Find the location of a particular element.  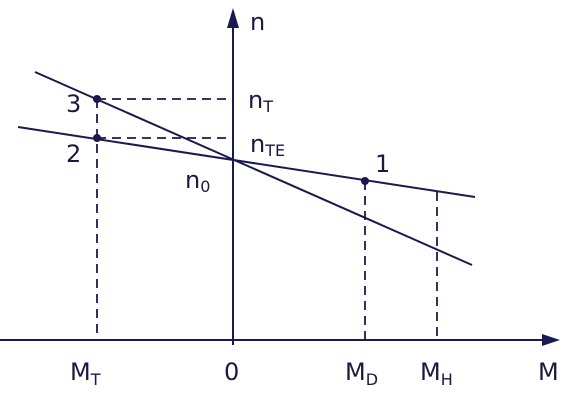

label-base: 0 is located at coordinates (231, 372).